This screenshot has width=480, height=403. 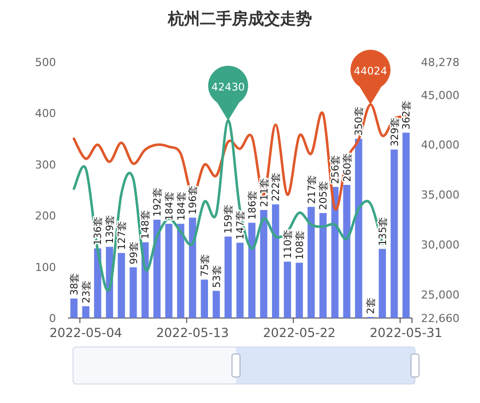 I want to click on data-label: 23套, so click(x=86, y=292).